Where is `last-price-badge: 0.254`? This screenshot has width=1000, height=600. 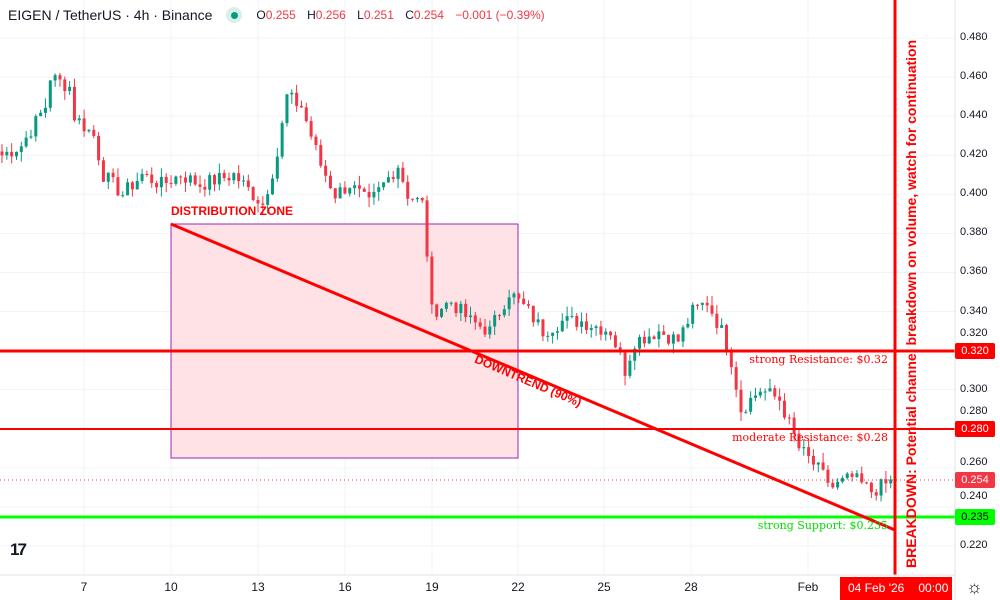
last-price-badge: 0.254 is located at coordinates (975, 480).